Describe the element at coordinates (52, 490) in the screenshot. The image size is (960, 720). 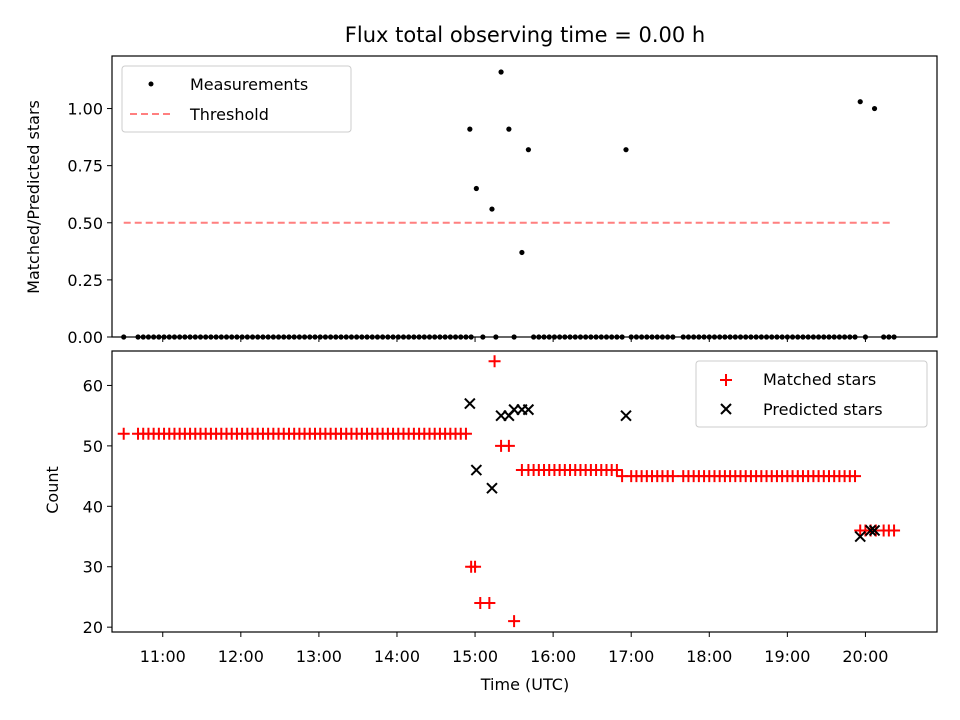
I see `bottom-y-axis-label: Count` at that location.